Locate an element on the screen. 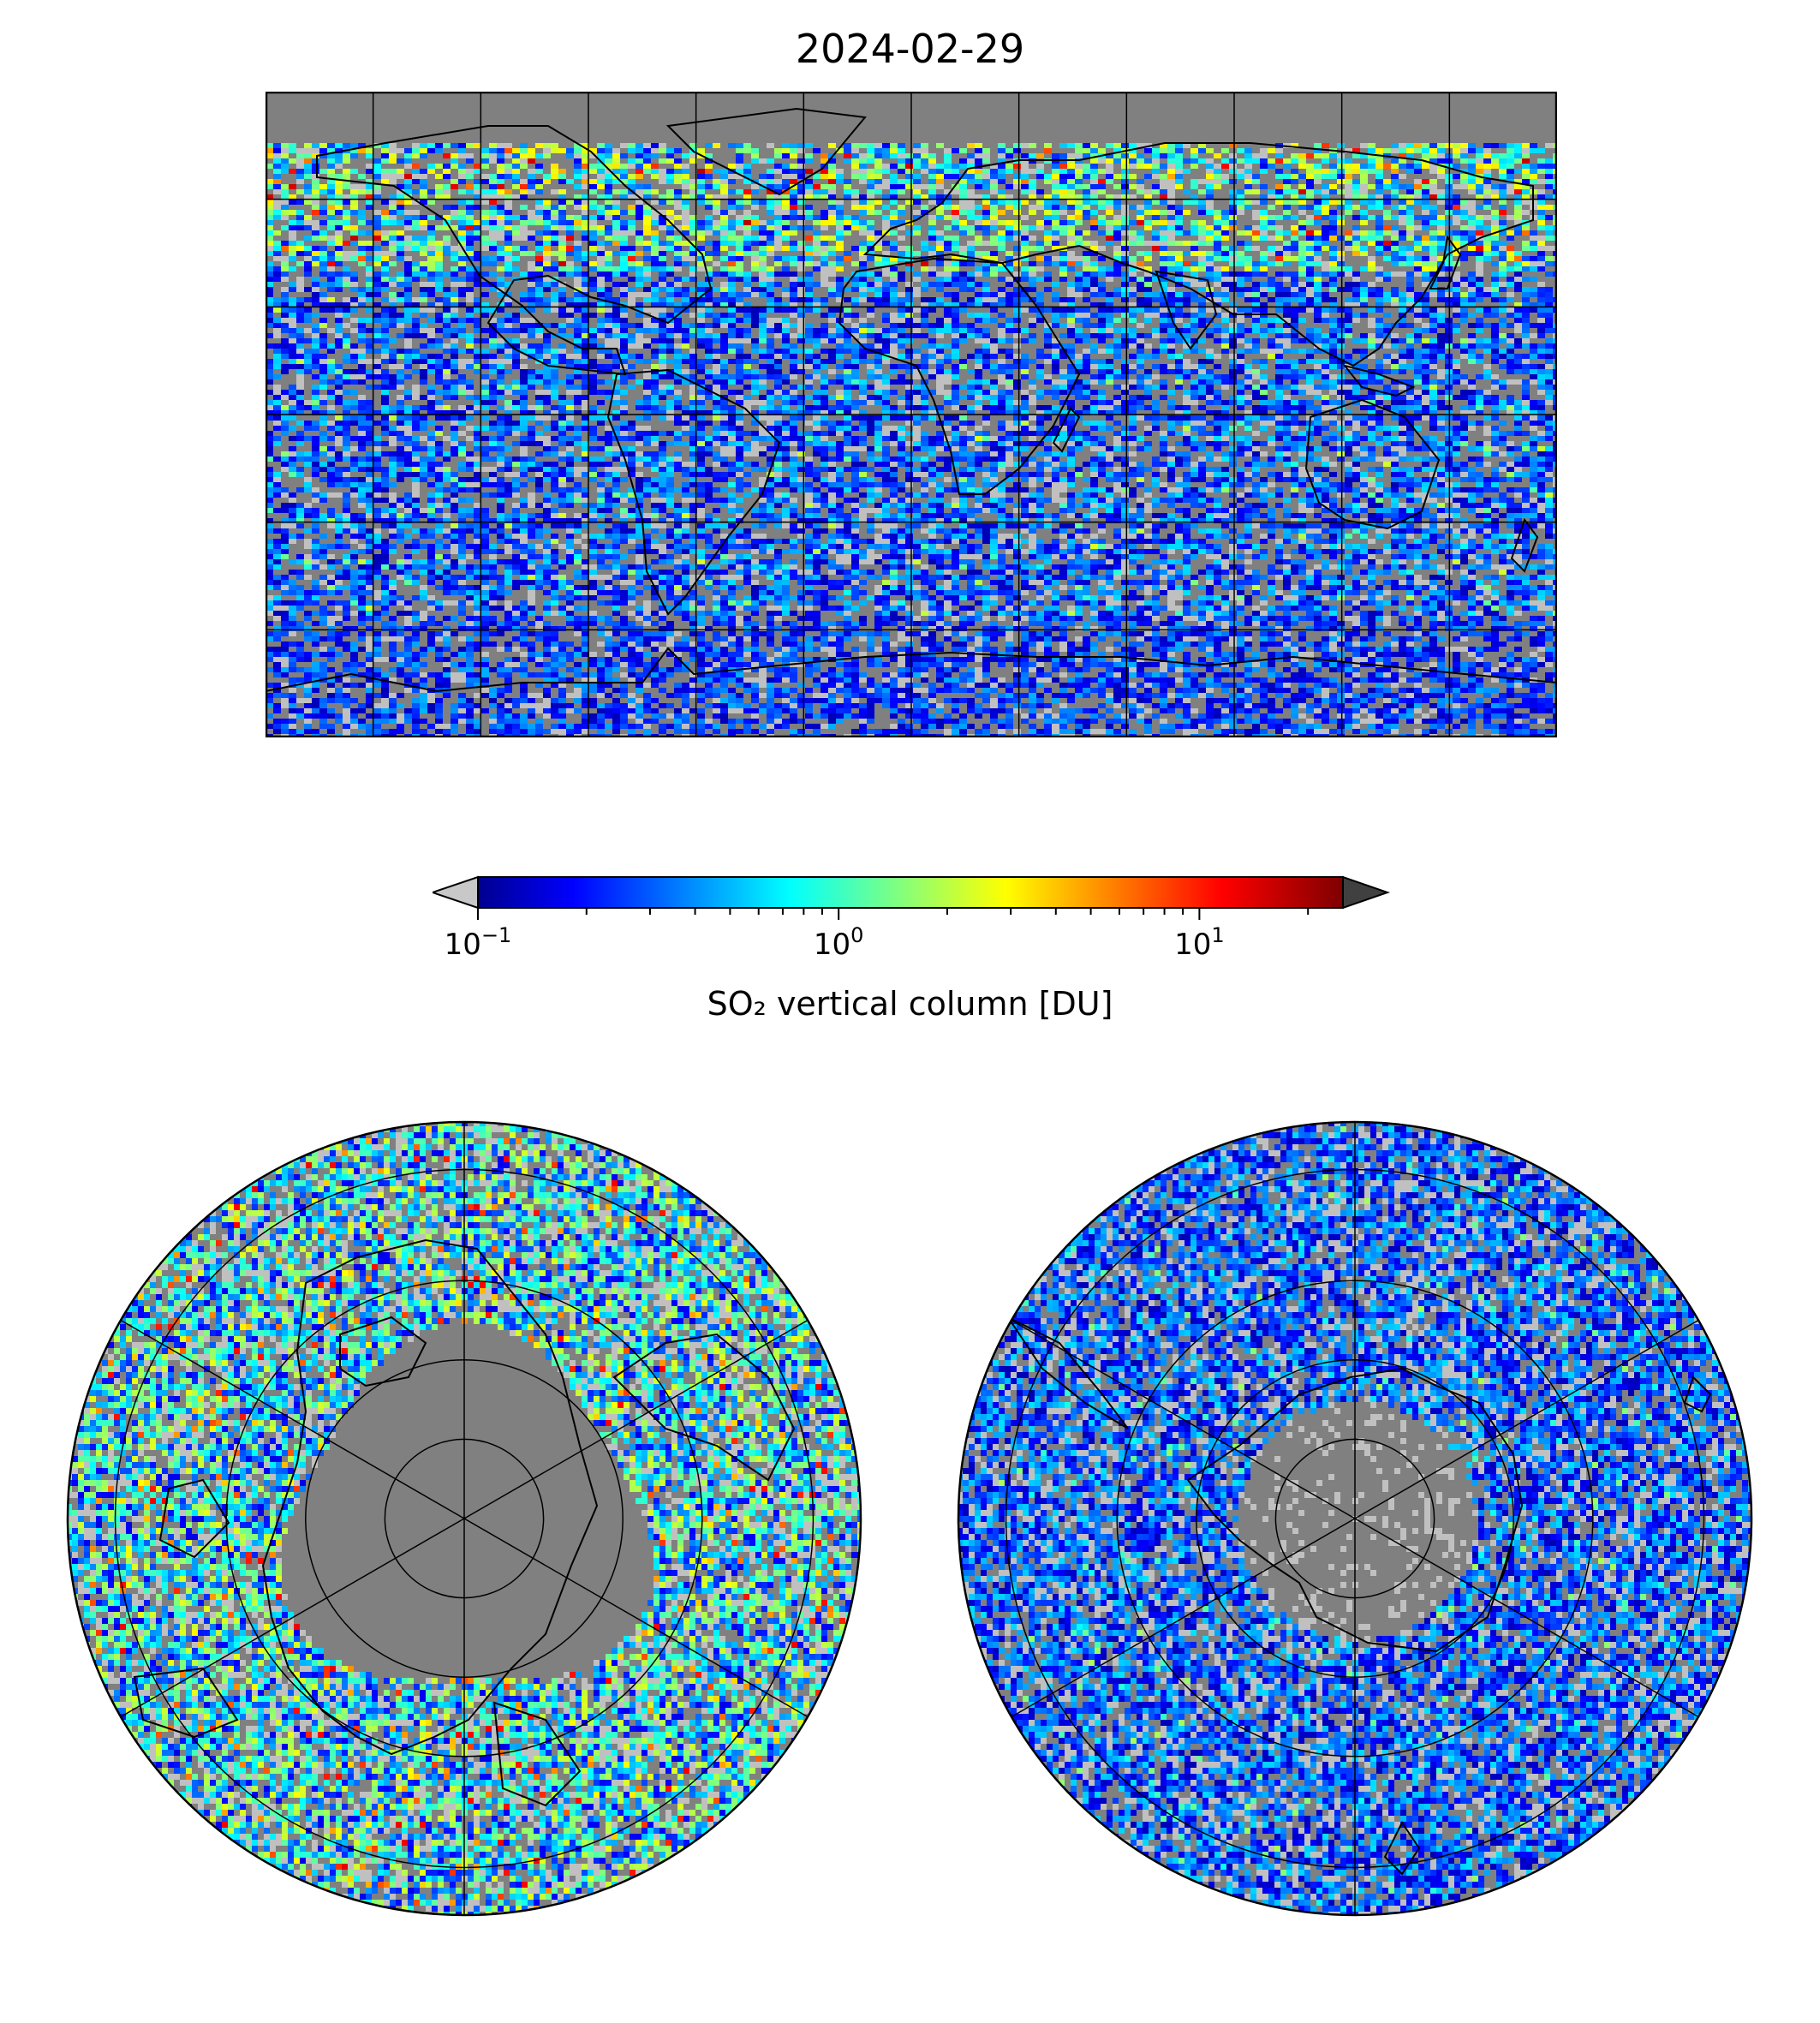 The height and width of the screenshot is (2023, 1820). coastlines is located at coordinates (464, 1522).